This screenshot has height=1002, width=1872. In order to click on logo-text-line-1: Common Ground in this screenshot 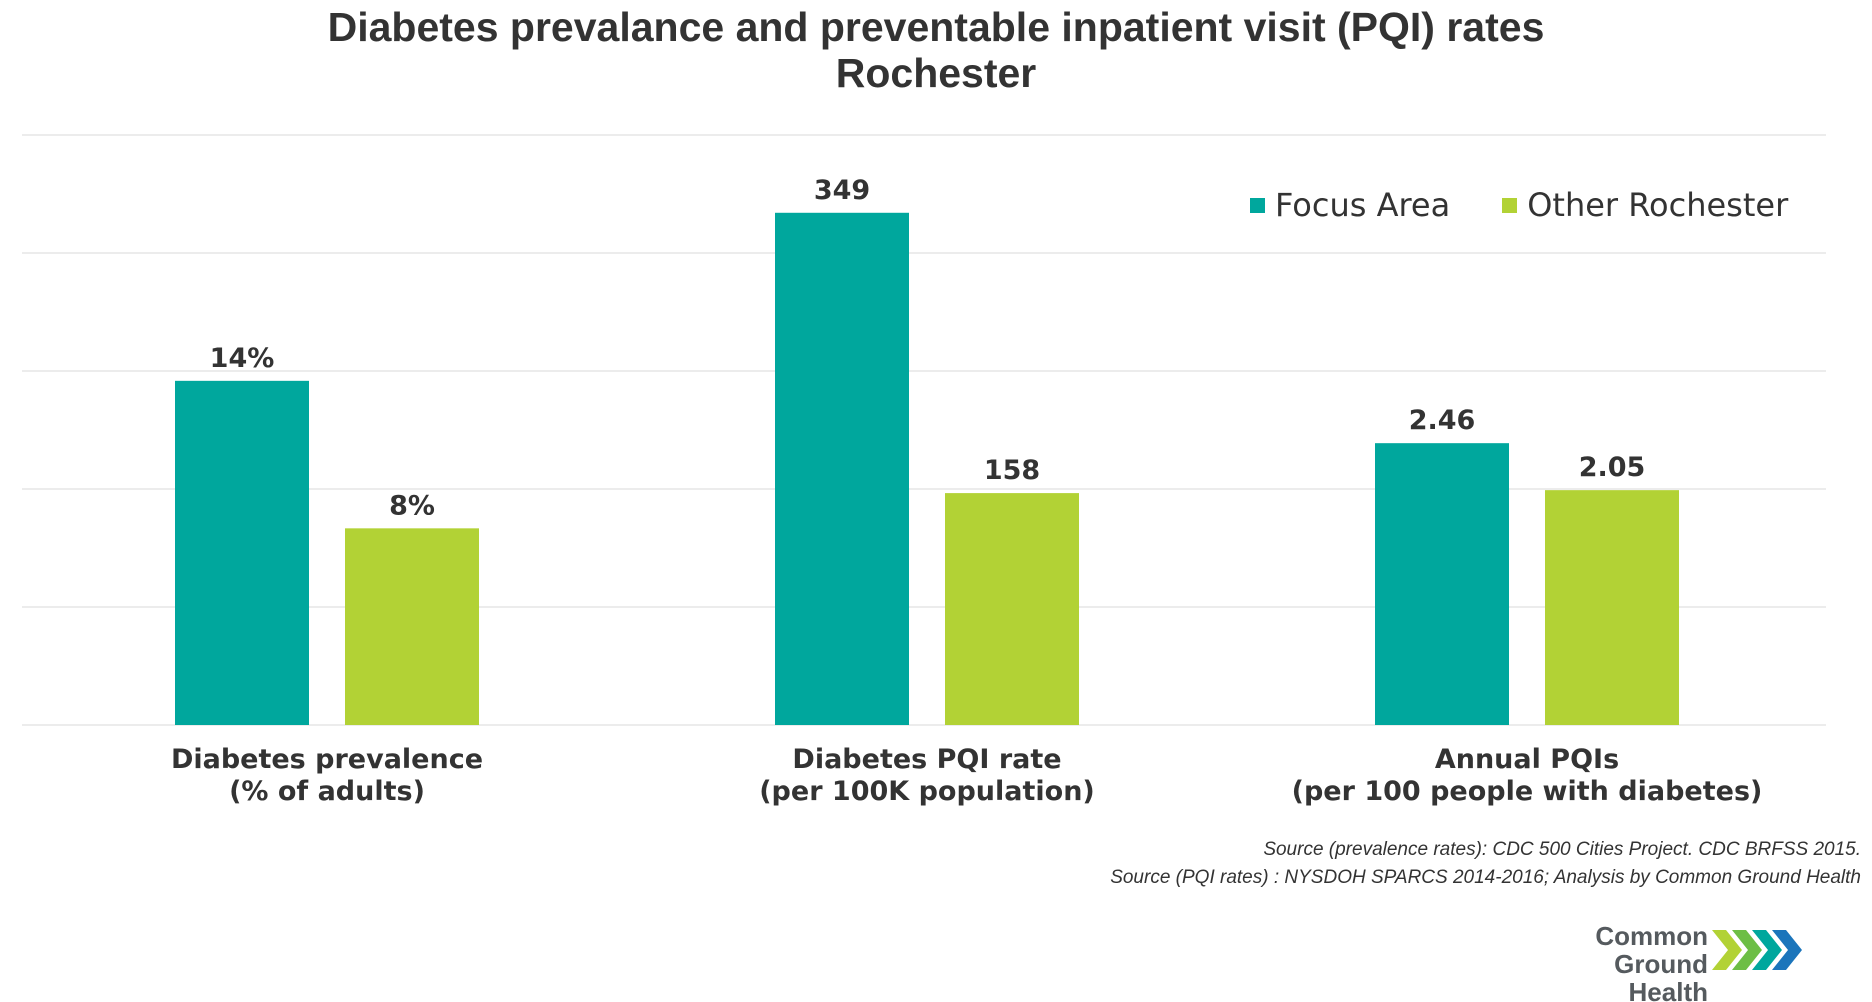, I will do `click(1651, 950)`.